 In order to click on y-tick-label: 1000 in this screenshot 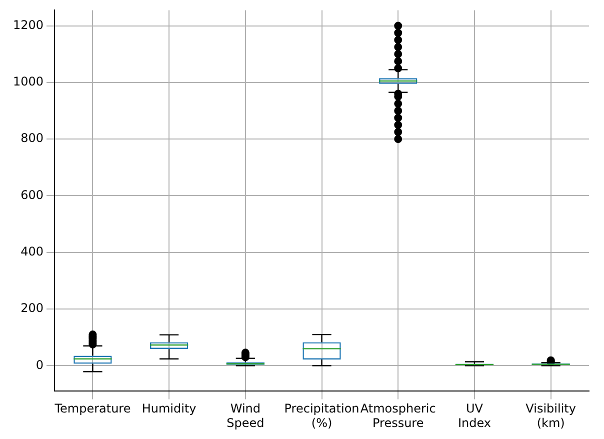, I will do `click(28, 81)`.